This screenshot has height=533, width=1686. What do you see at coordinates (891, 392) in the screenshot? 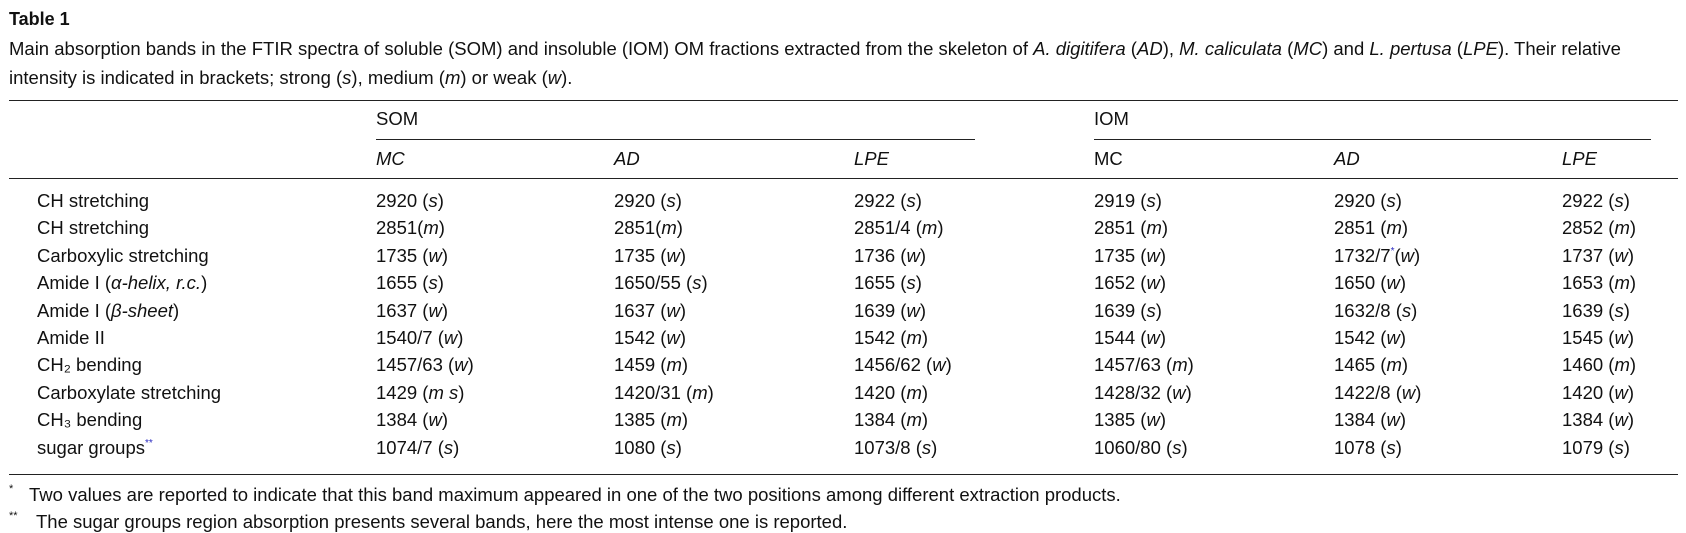
I see `table-cell: 1420 (m)` at bounding box center [891, 392].